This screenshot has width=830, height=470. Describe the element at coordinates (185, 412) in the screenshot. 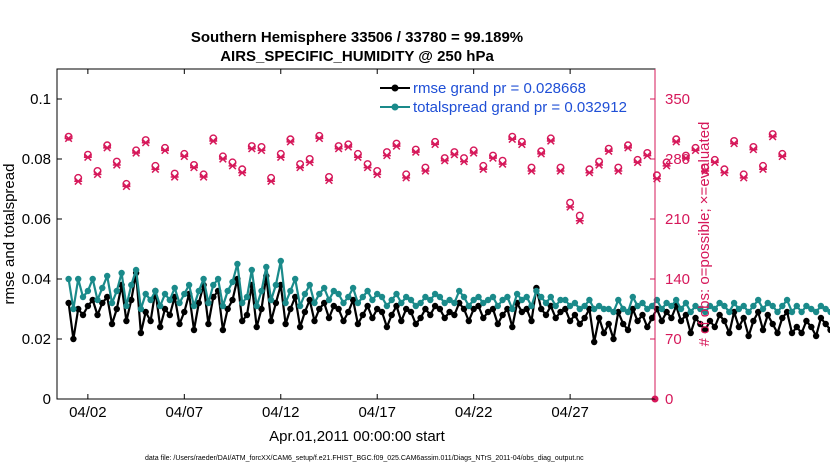

I see `x-tick-label: 04/07` at that location.